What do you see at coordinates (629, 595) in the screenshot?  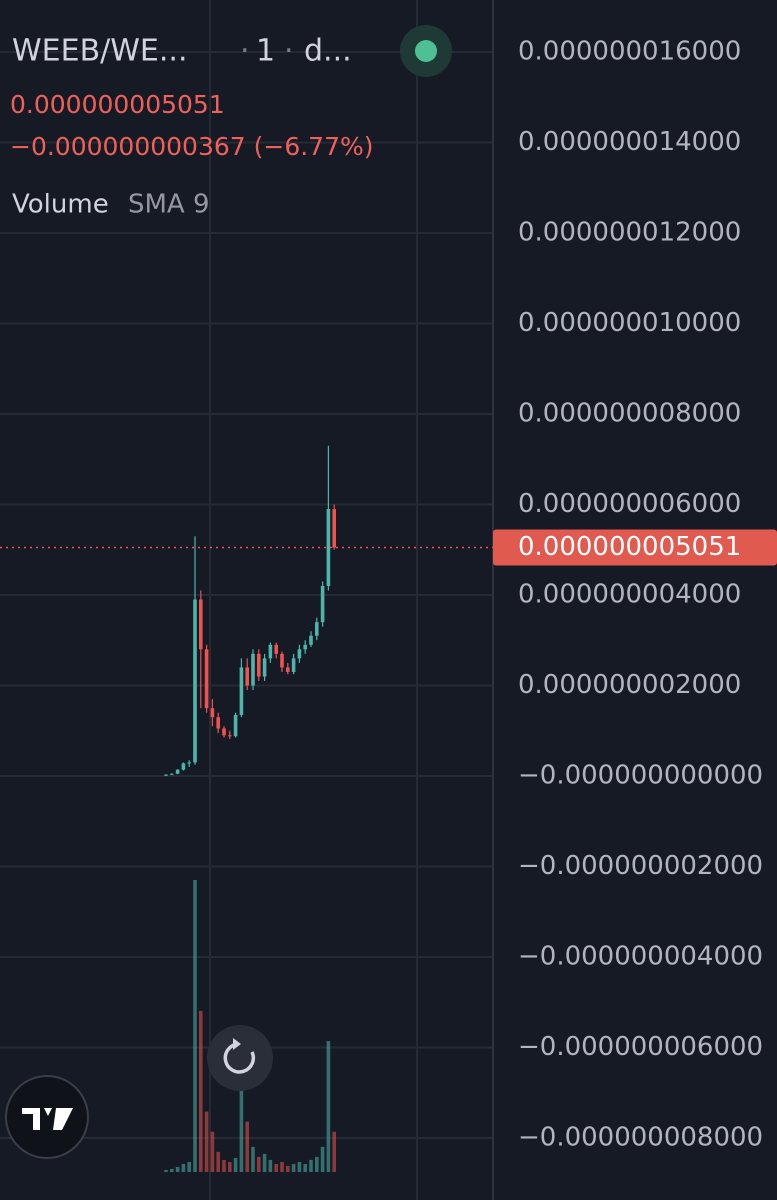 I see `y-tick-label: 0.000000004000` at bounding box center [629, 595].